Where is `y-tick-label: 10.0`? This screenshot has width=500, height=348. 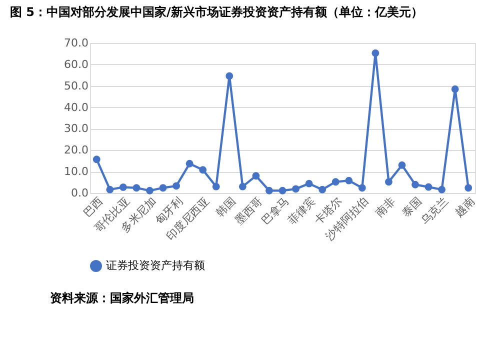 y-tick-label: 10.0 is located at coordinates (76, 171).